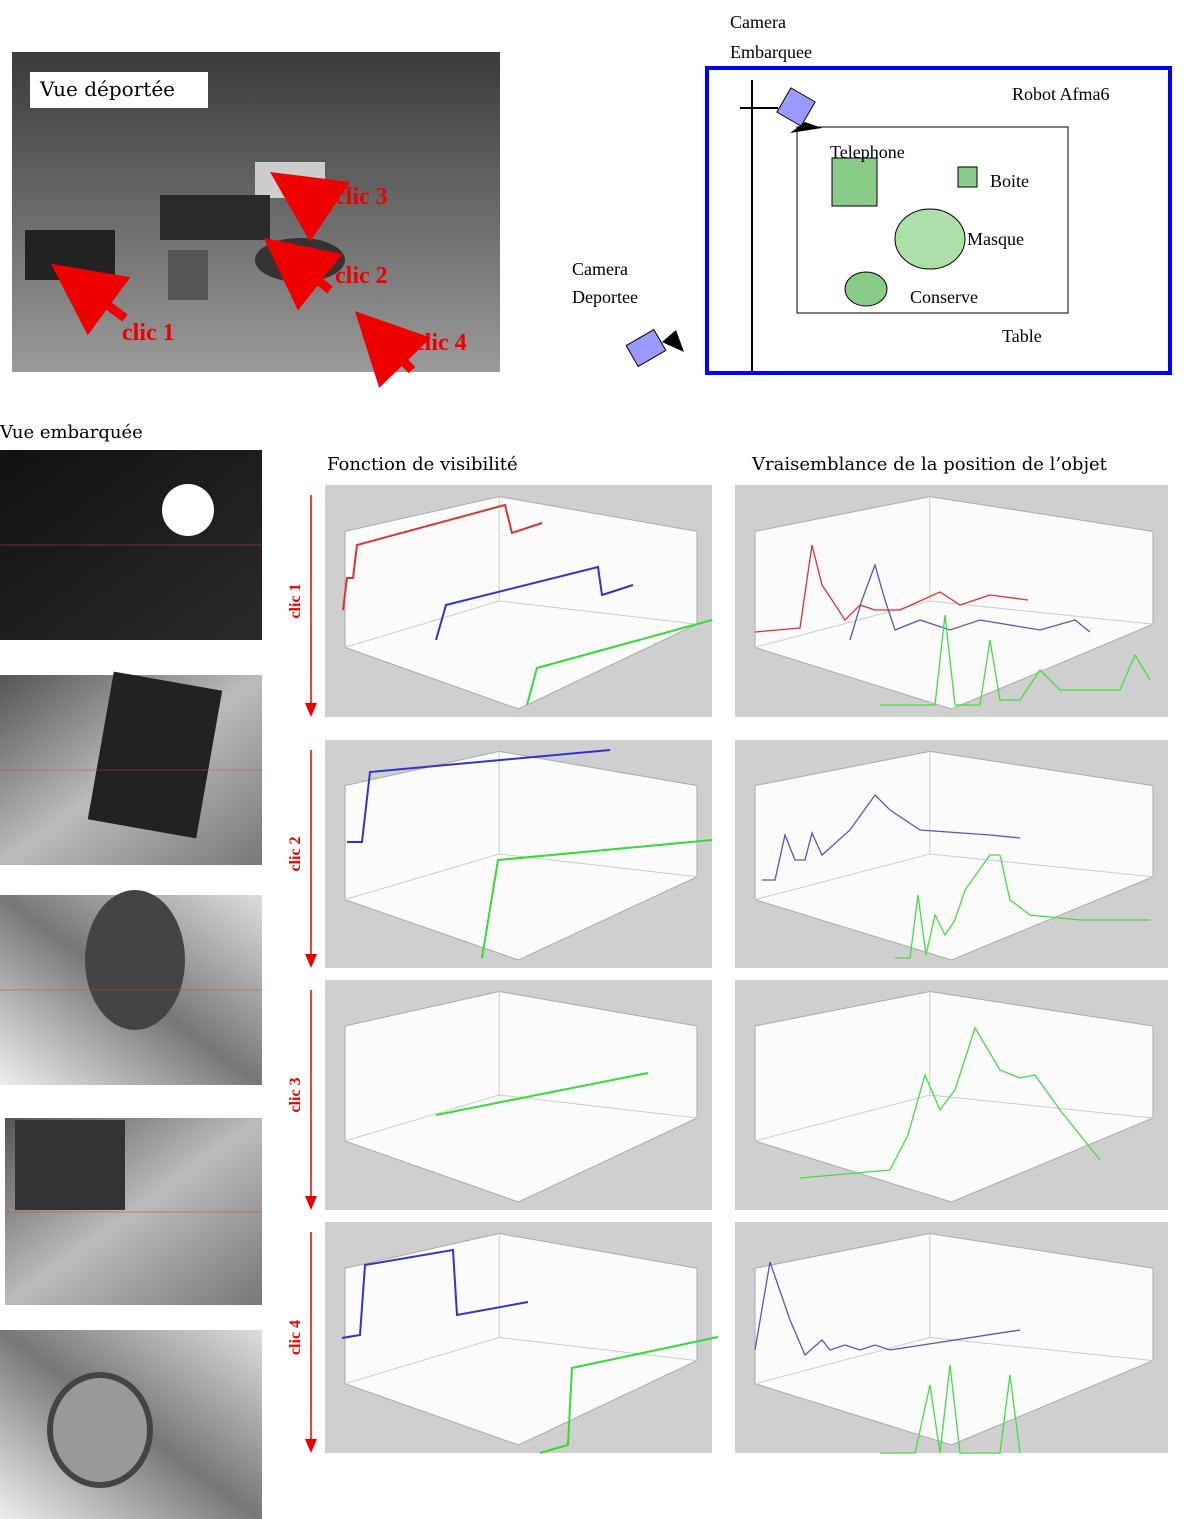 This screenshot has width=1190, height=1519. What do you see at coordinates (771, 52) in the screenshot?
I see `camera-label: Embarquee` at bounding box center [771, 52].